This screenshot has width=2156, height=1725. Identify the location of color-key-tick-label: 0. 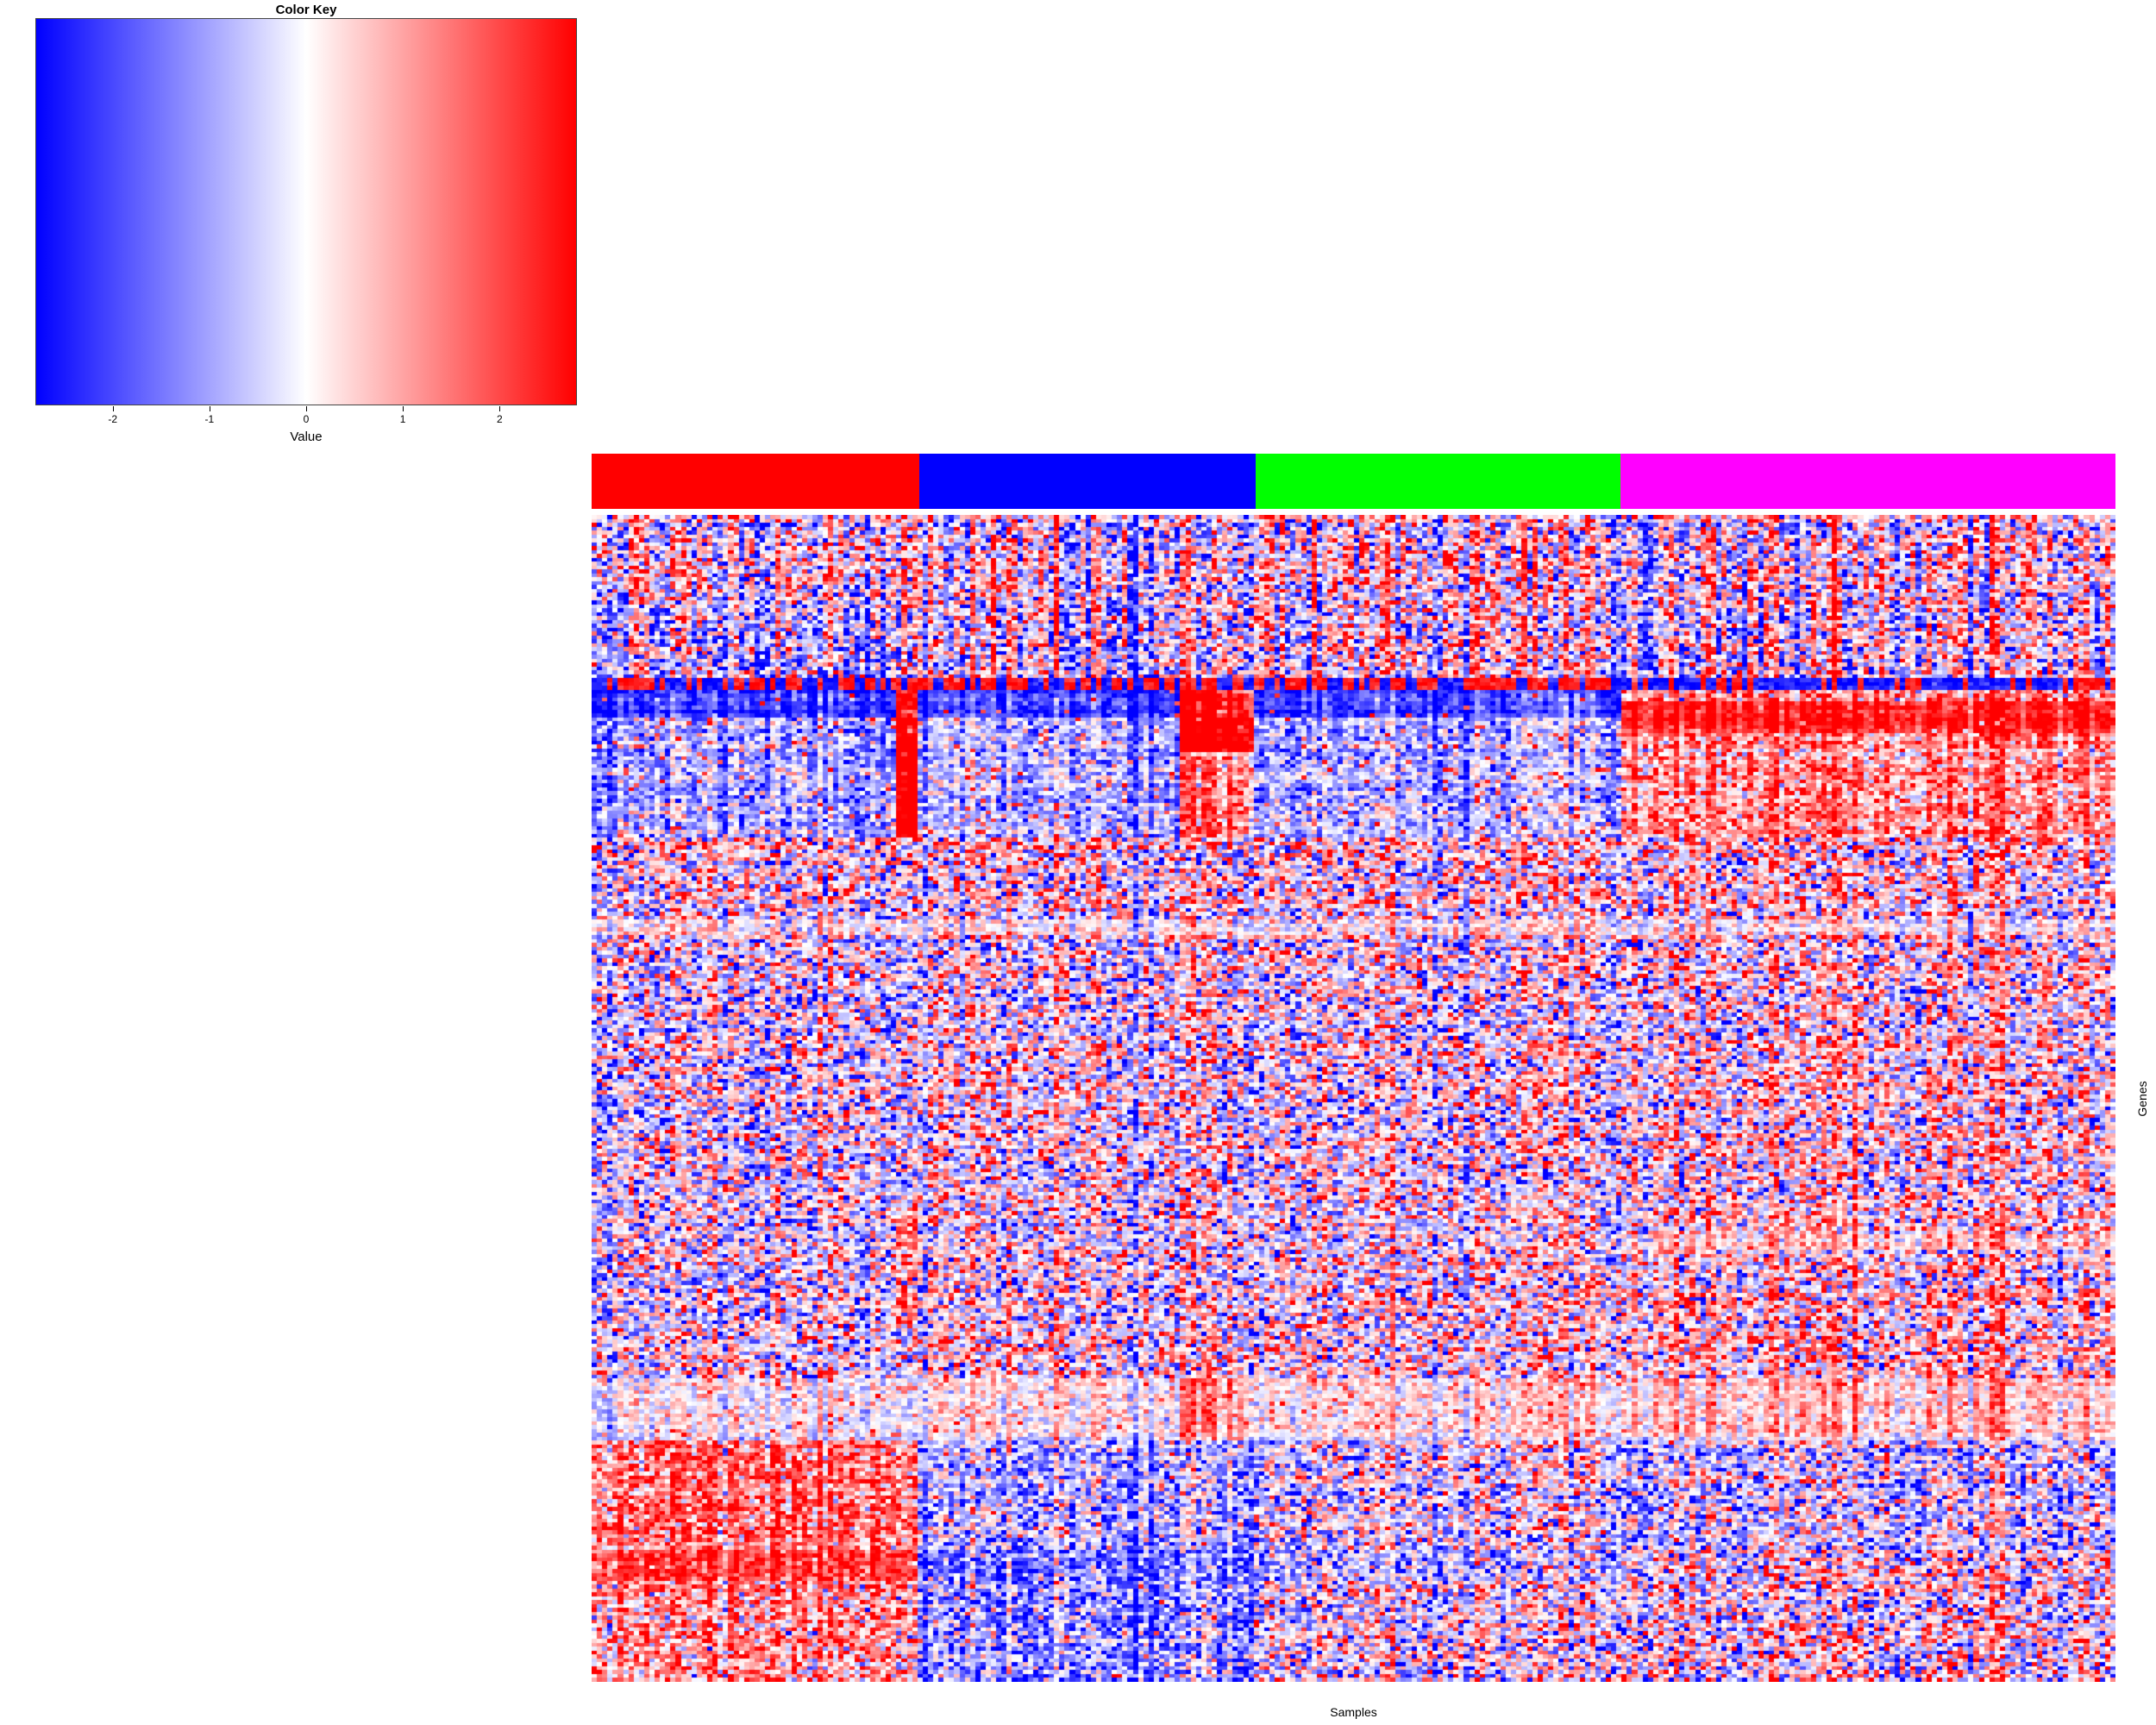
(306, 419).